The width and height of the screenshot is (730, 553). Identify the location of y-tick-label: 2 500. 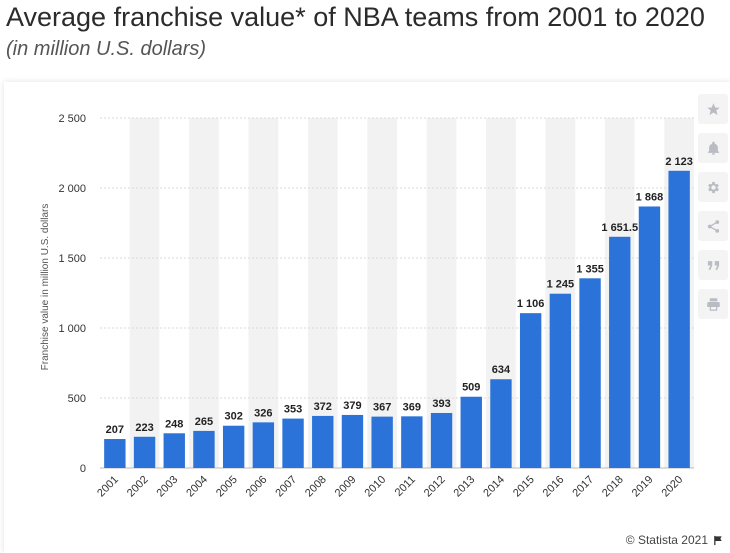
(72, 119).